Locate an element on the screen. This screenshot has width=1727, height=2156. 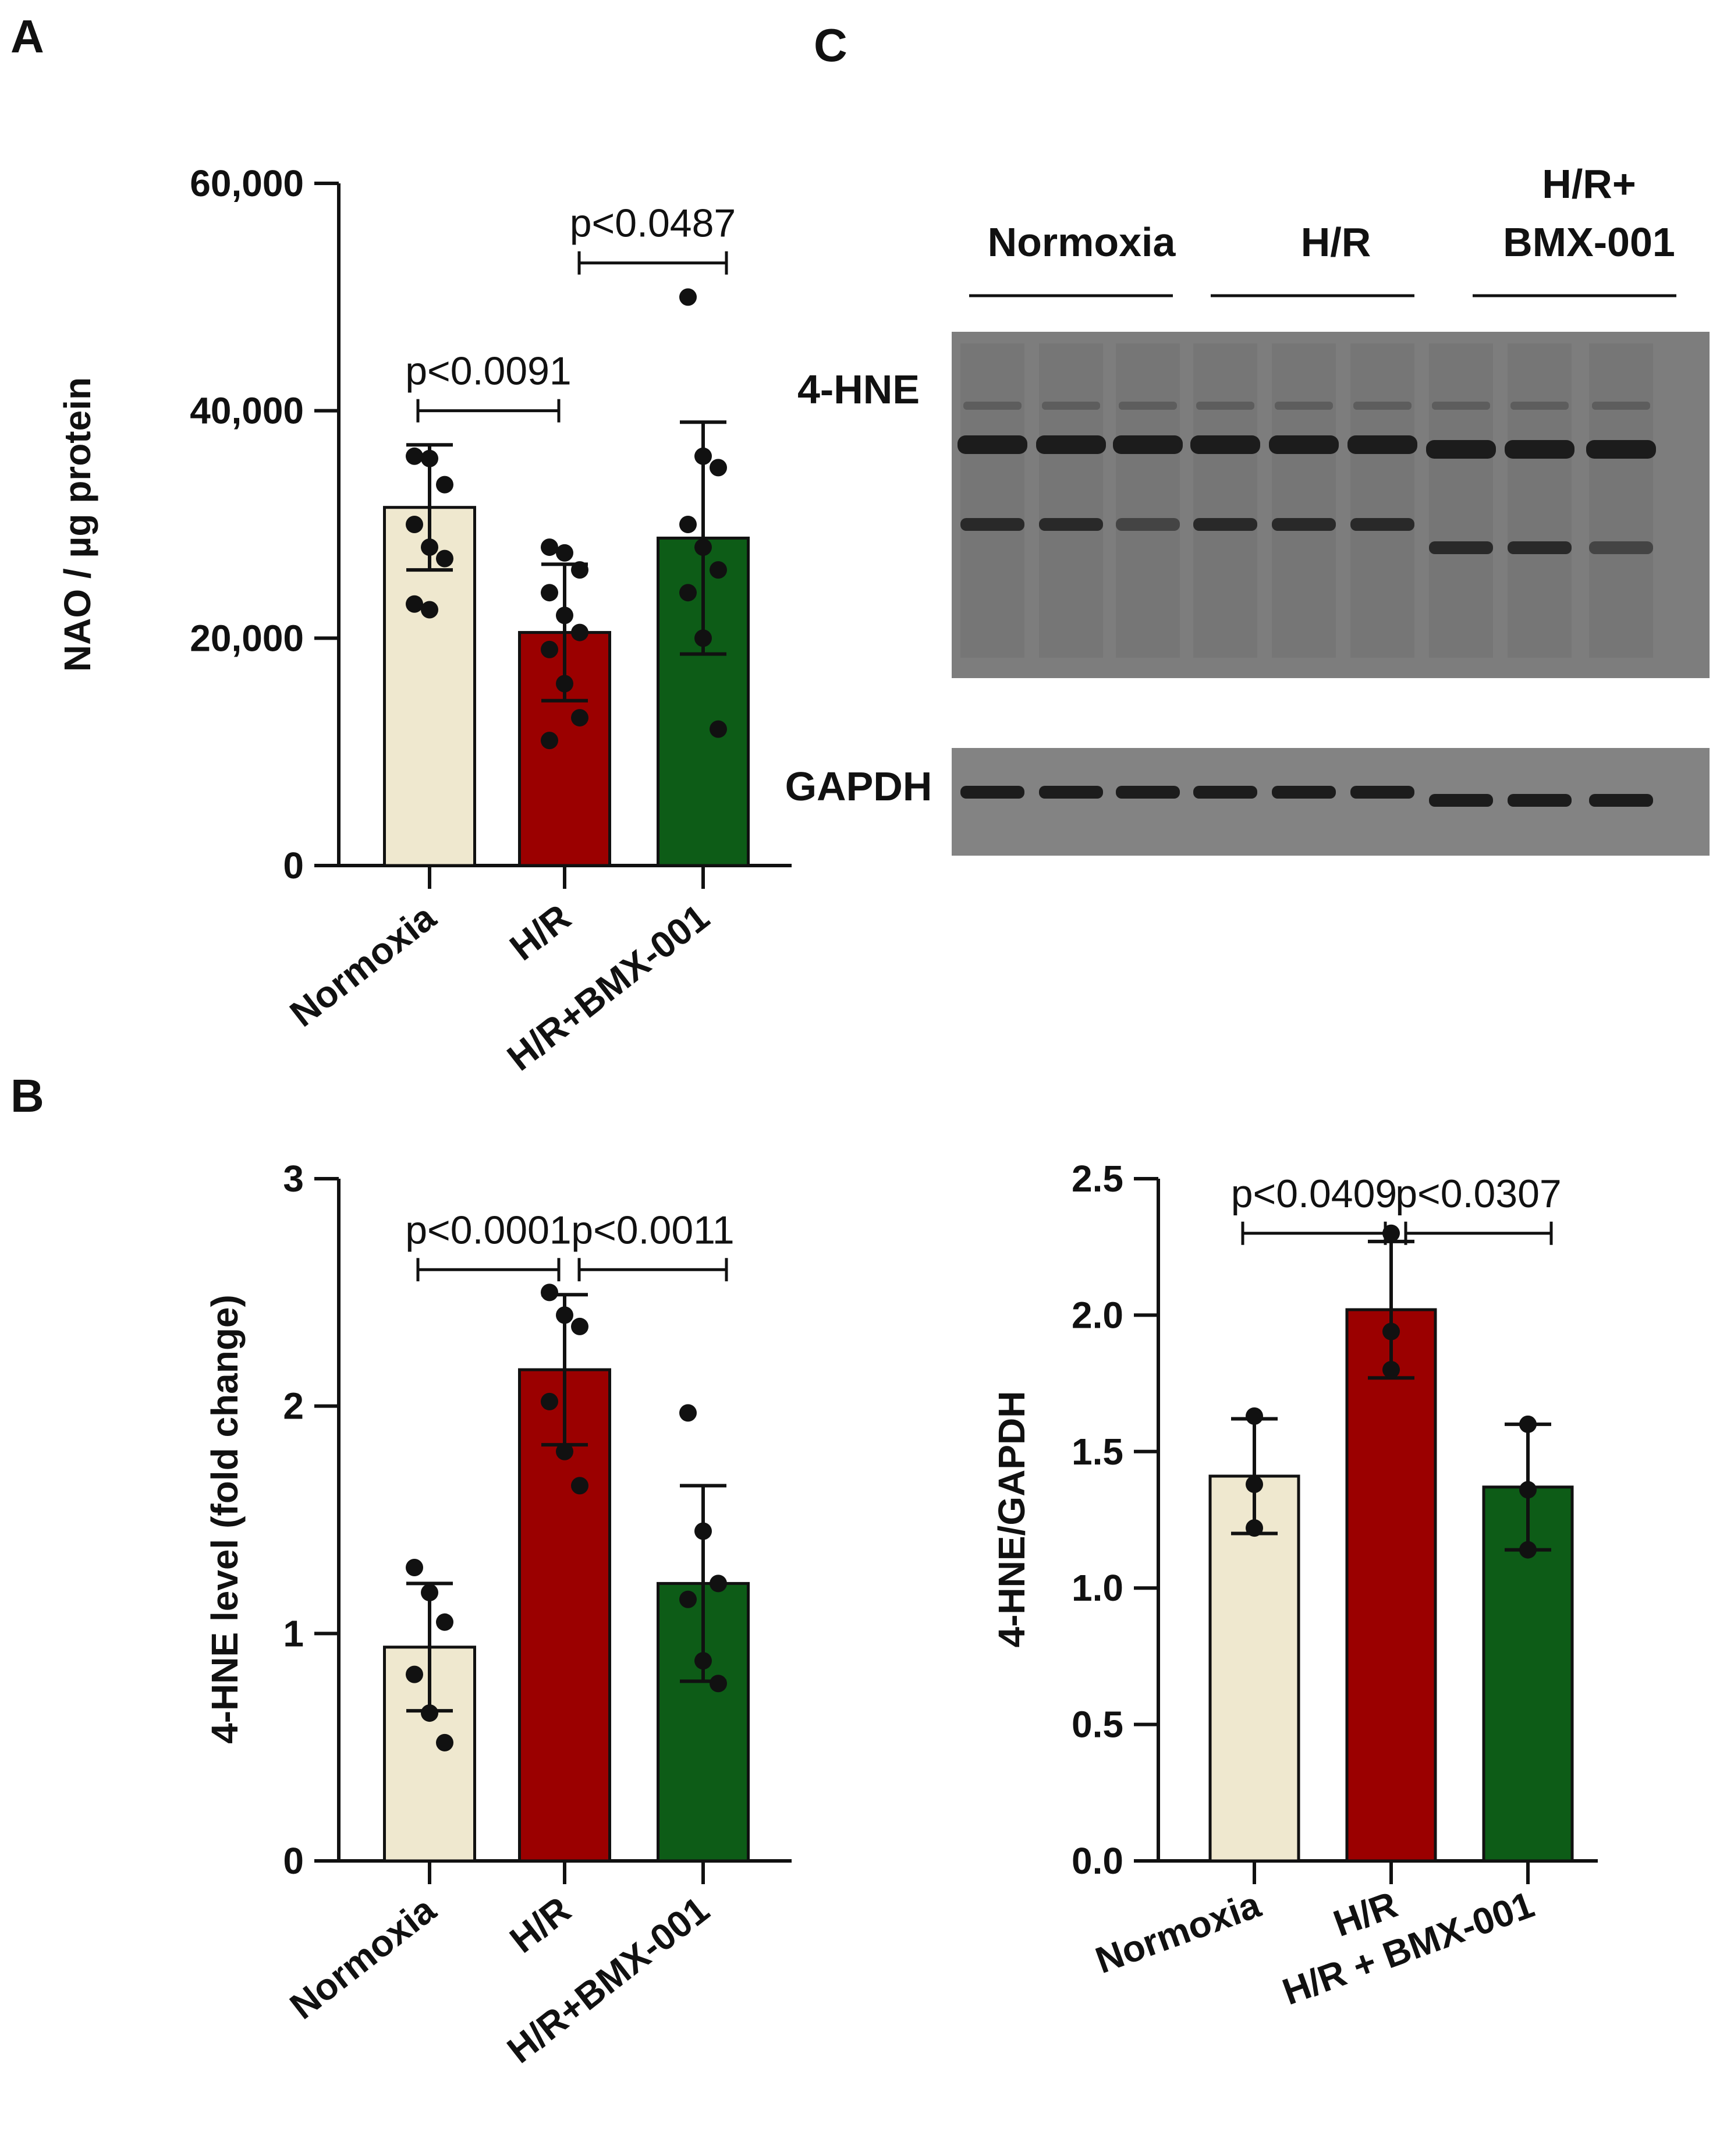
chart-c-y-tick-label: 2.5 is located at coordinates (1097, 1179).